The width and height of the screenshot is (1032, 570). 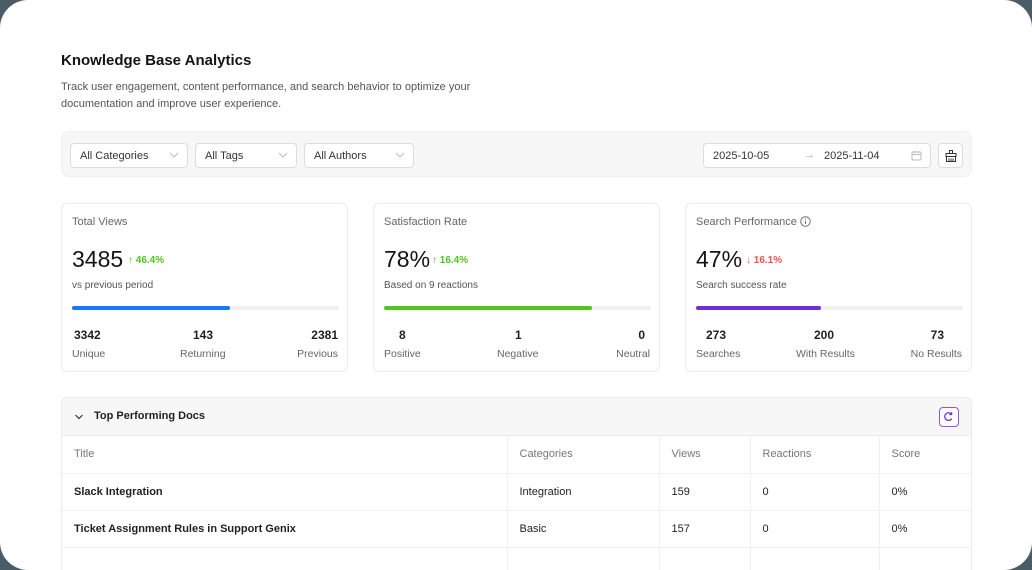 I want to click on stat-label: Positive, so click(x=402, y=354).